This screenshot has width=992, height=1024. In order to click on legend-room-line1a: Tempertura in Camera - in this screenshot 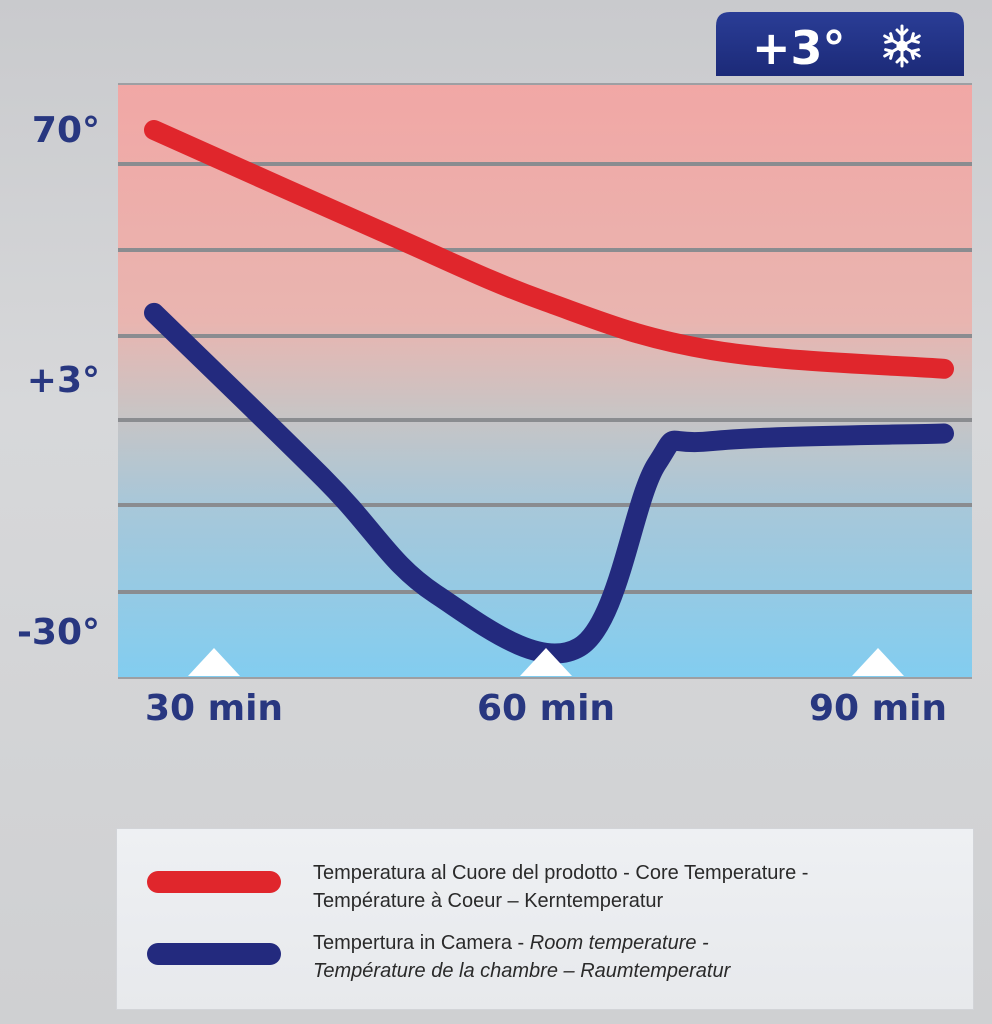, I will do `click(421, 943)`.